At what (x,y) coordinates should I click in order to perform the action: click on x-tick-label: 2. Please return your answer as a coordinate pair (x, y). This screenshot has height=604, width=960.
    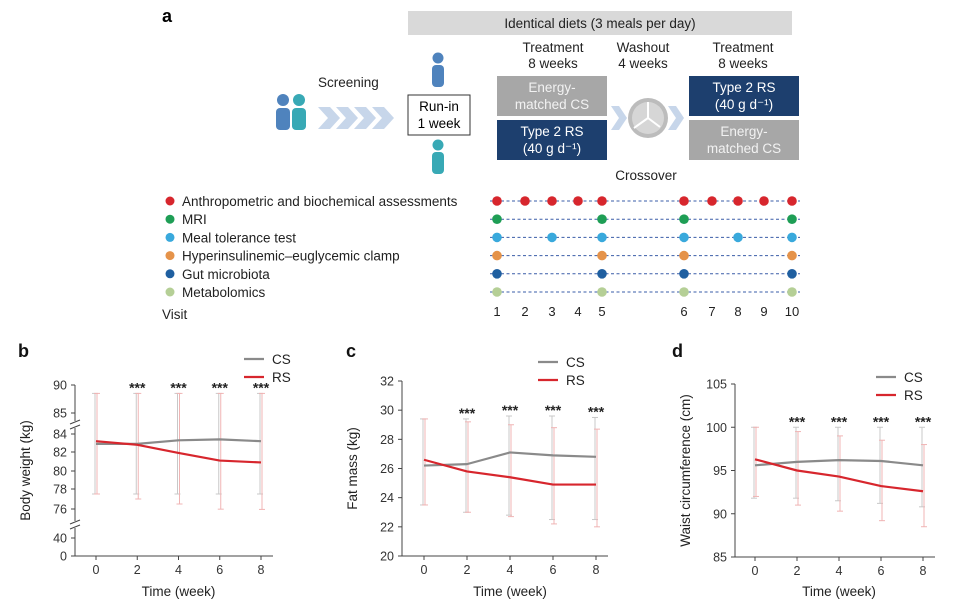
    Looking at the image, I should click on (137, 570).